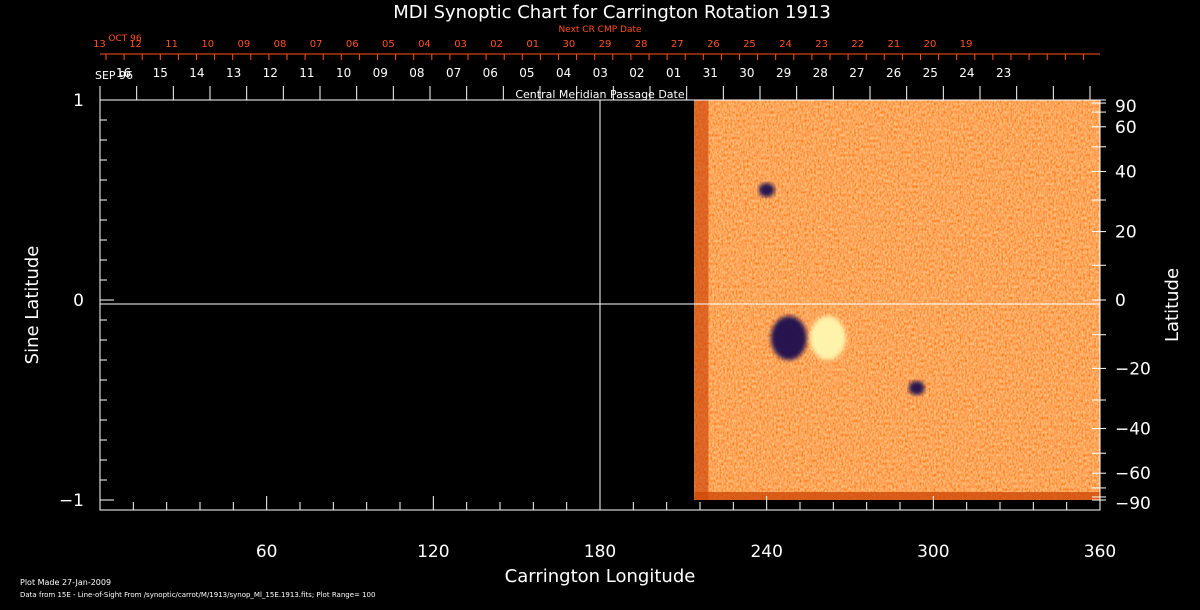  What do you see at coordinates (563, 73) in the screenshot?
I see `cmp-date-label: 04` at bounding box center [563, 73].